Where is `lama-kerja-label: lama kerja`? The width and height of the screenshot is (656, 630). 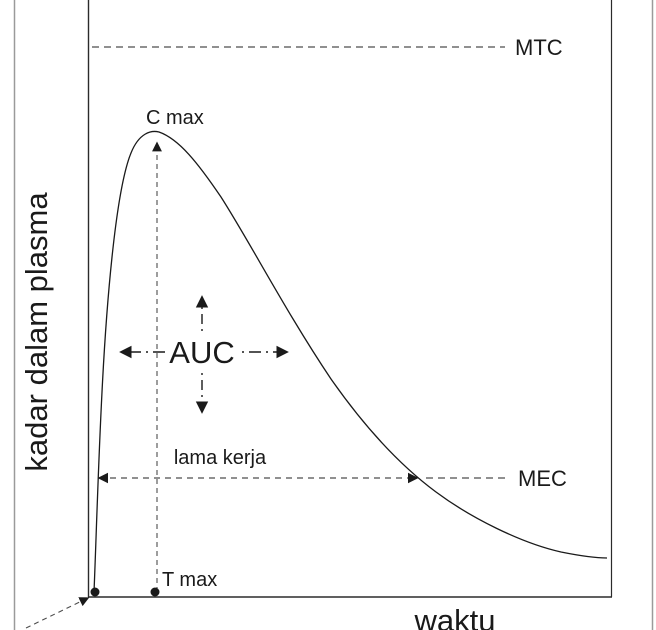
lama-kerja-label: lama kerja is located at coordinates (220, 458).